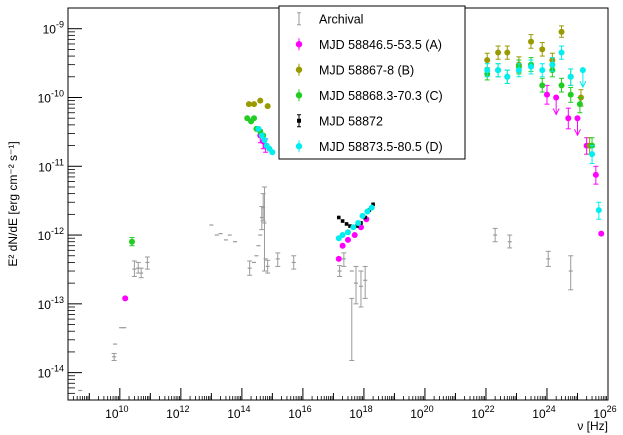  Describe the element at coordinates (299, 412) in the screenshot. I see `x-tick-label: 1016` at that location.